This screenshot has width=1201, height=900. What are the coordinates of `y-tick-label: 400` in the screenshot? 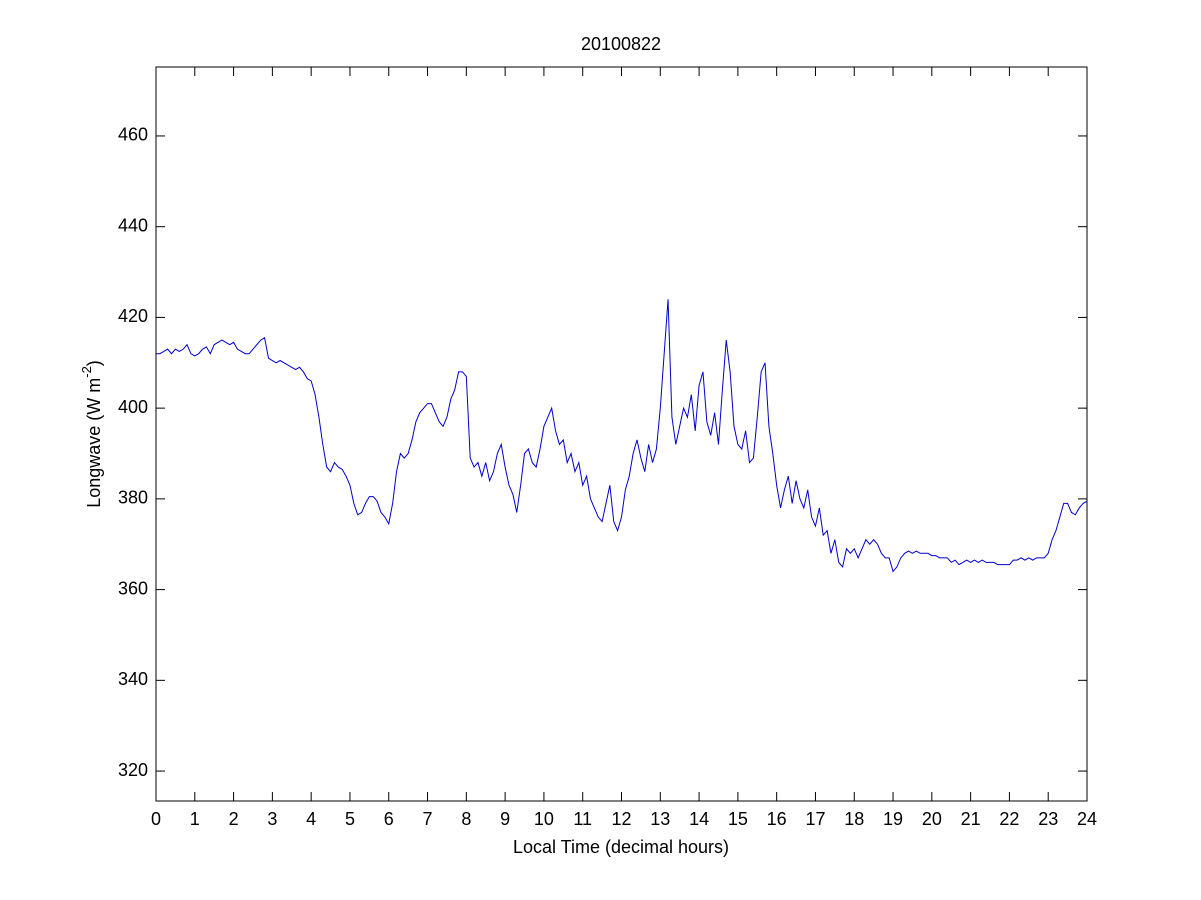 It's located at (133, 407).